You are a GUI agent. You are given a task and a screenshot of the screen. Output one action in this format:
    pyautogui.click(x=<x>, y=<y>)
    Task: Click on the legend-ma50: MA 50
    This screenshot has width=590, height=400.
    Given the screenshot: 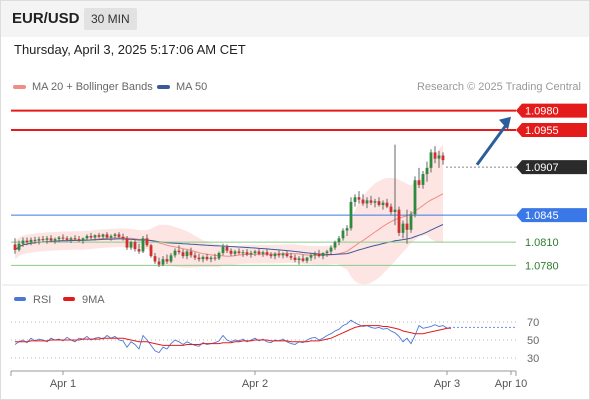 What is the action you would take?
    pyautogui.click(x=182, y=87)
    